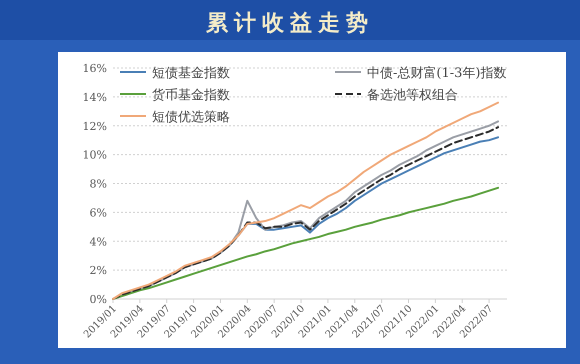 This screenshot has height=364, width=580. What do you see at coordinates (94, 97) in the screenshot?
I see `y-tick-label: 14%` at bounding box center [94, 97].